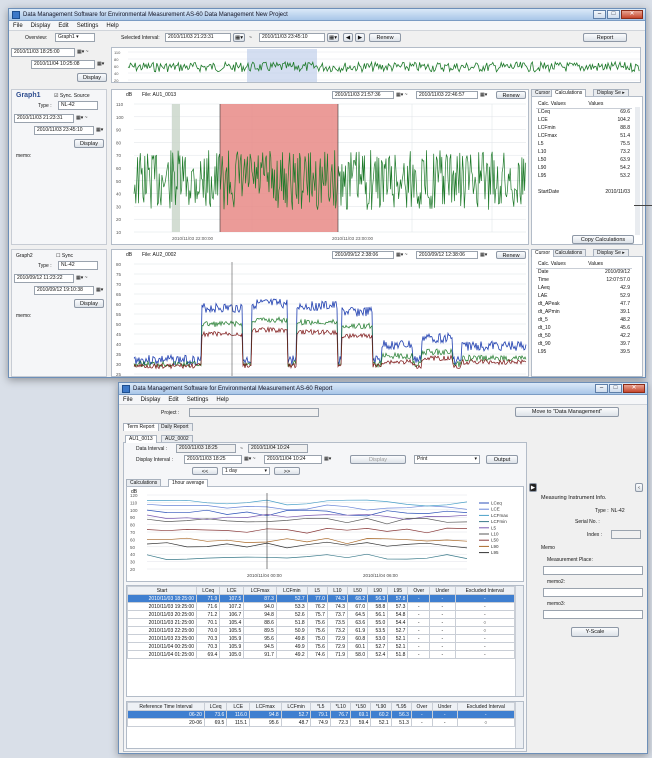  I want to click on graph1-range-end: 2010/11/03 22:46:57, so click(447, 95).